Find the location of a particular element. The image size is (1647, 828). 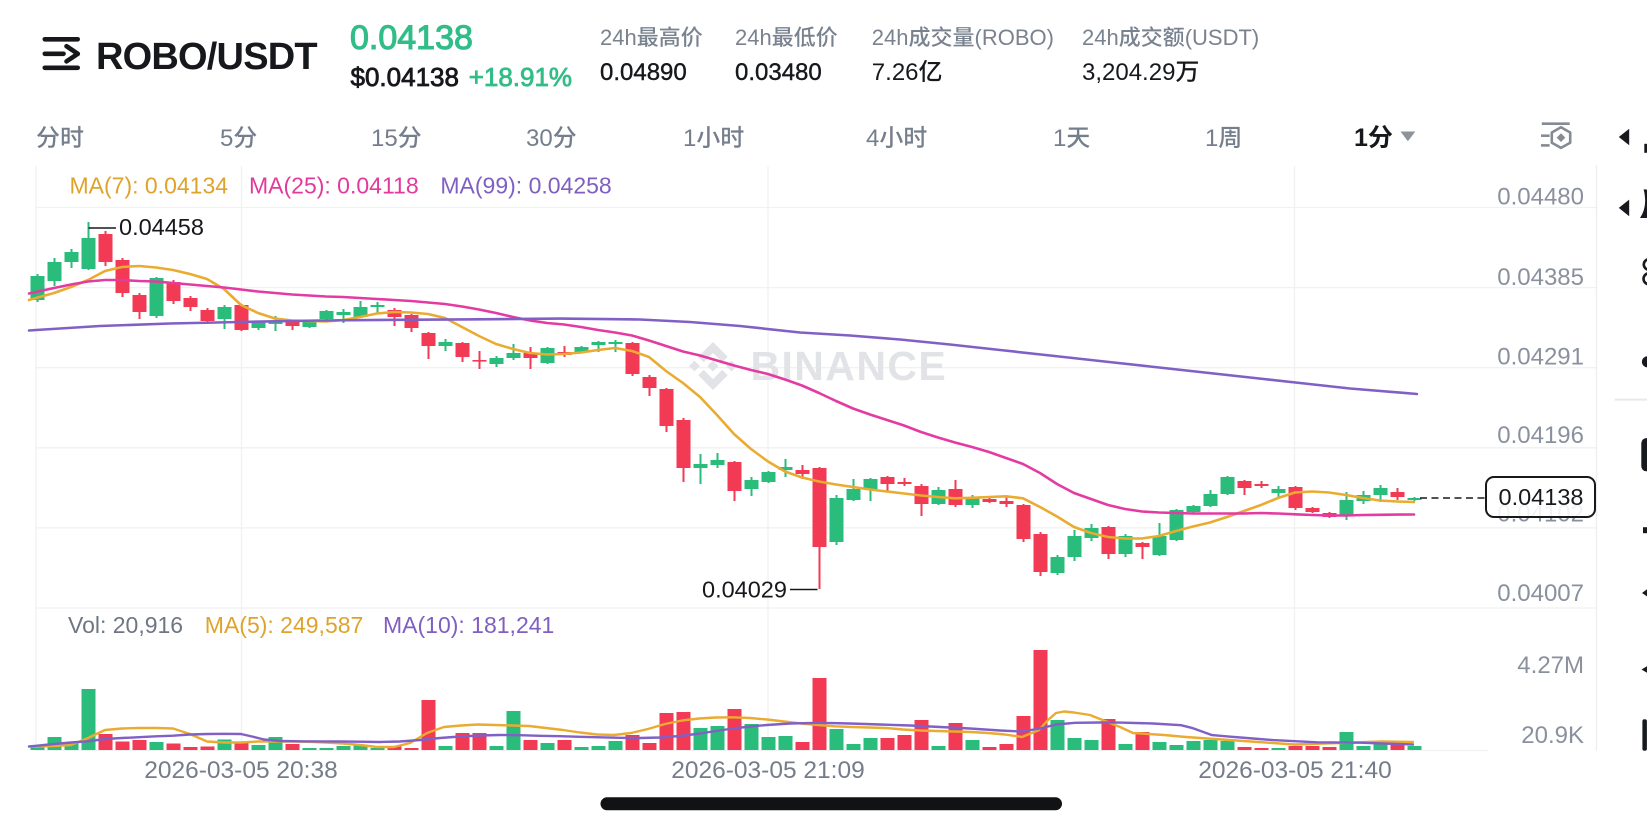

svg-text: 2026-03-05 21:09 is located at coordinates (767, 770).